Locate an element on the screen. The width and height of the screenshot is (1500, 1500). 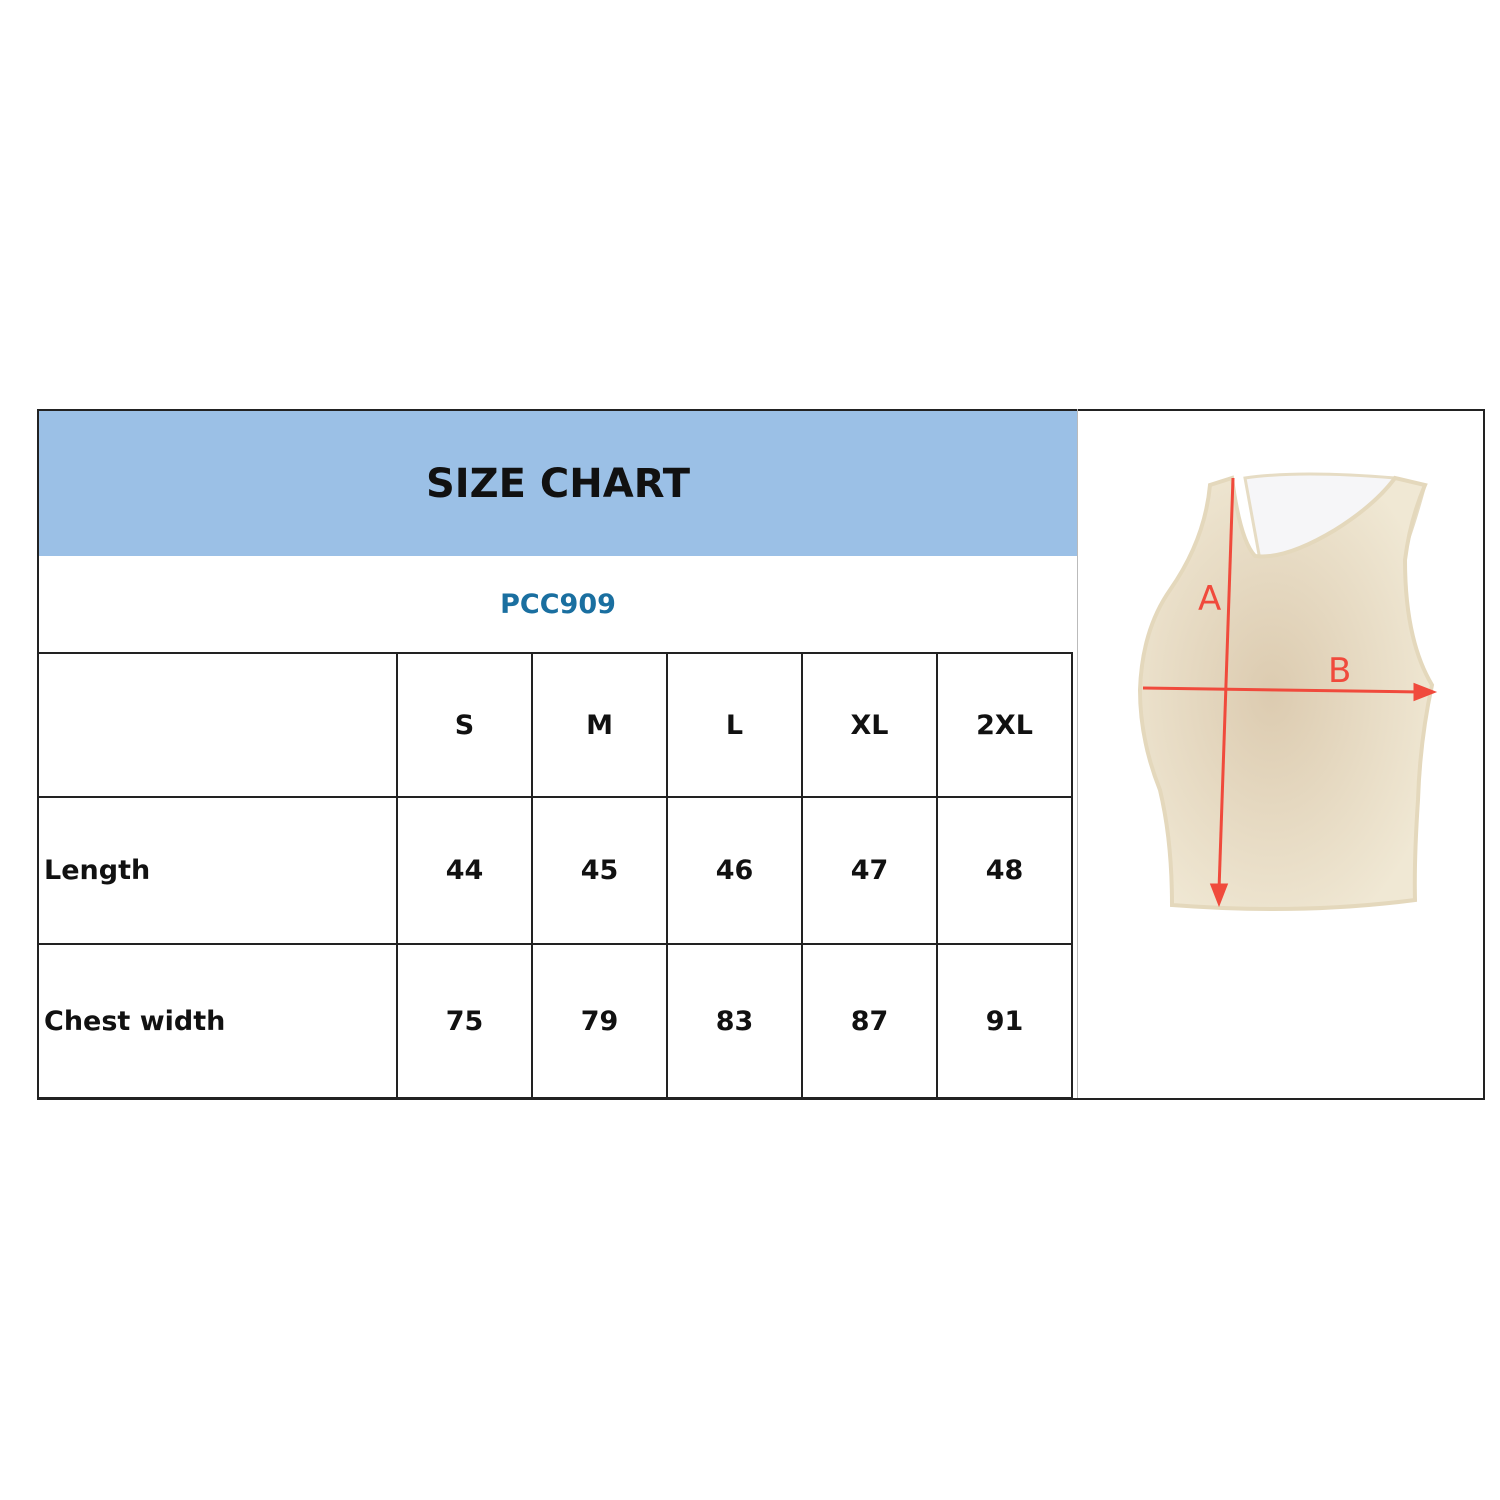
page-title: SIZE CHART is located at coordinates (558, 483).